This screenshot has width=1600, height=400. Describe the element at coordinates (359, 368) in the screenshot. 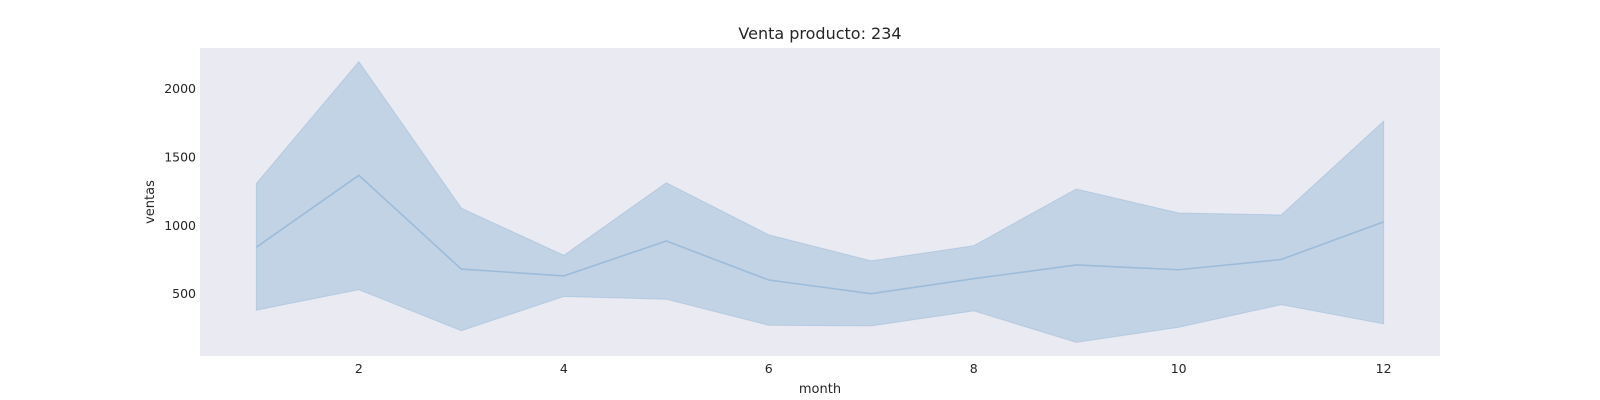

I see `x-tick-label: 2` at that location.